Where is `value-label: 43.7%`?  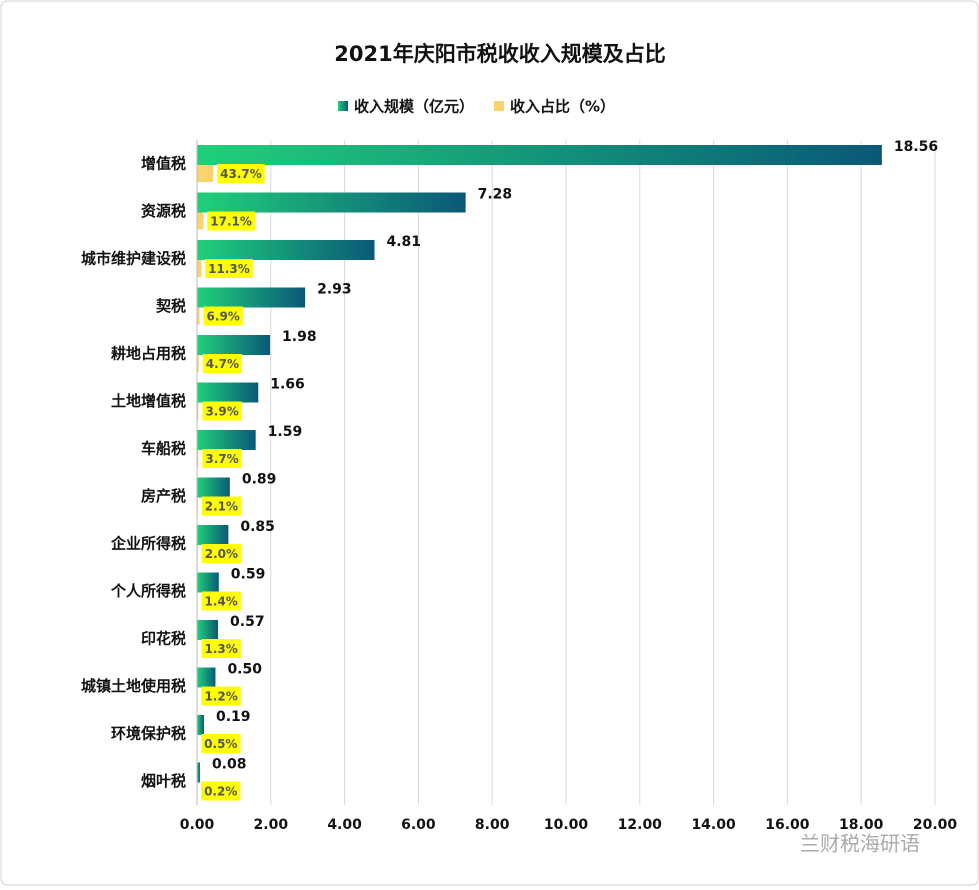 value-label: 43.7% is located at coordinates (241, 174).